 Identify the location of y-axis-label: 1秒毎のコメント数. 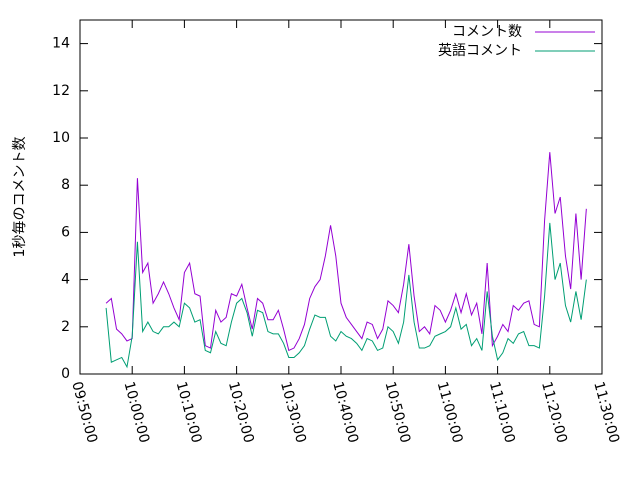
(20, 197).